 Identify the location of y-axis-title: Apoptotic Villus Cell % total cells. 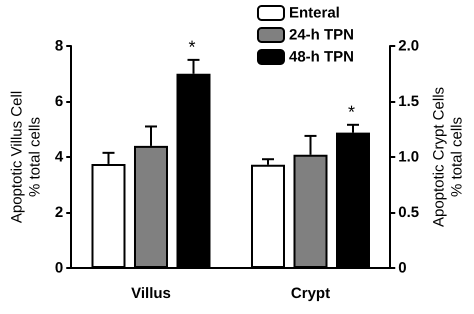
(26, 157).